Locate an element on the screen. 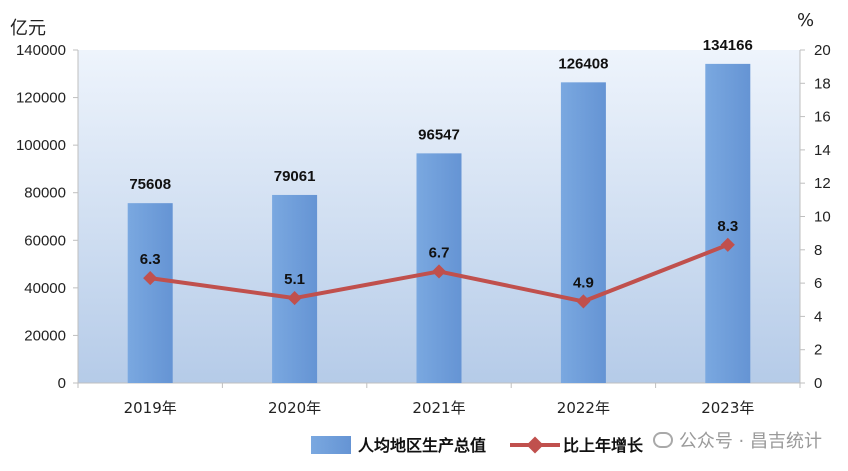 The width and height of the screenshot is (848, 471). legend: 人均地区生产总值 比上年增长 is located at coordinates (477, 445).